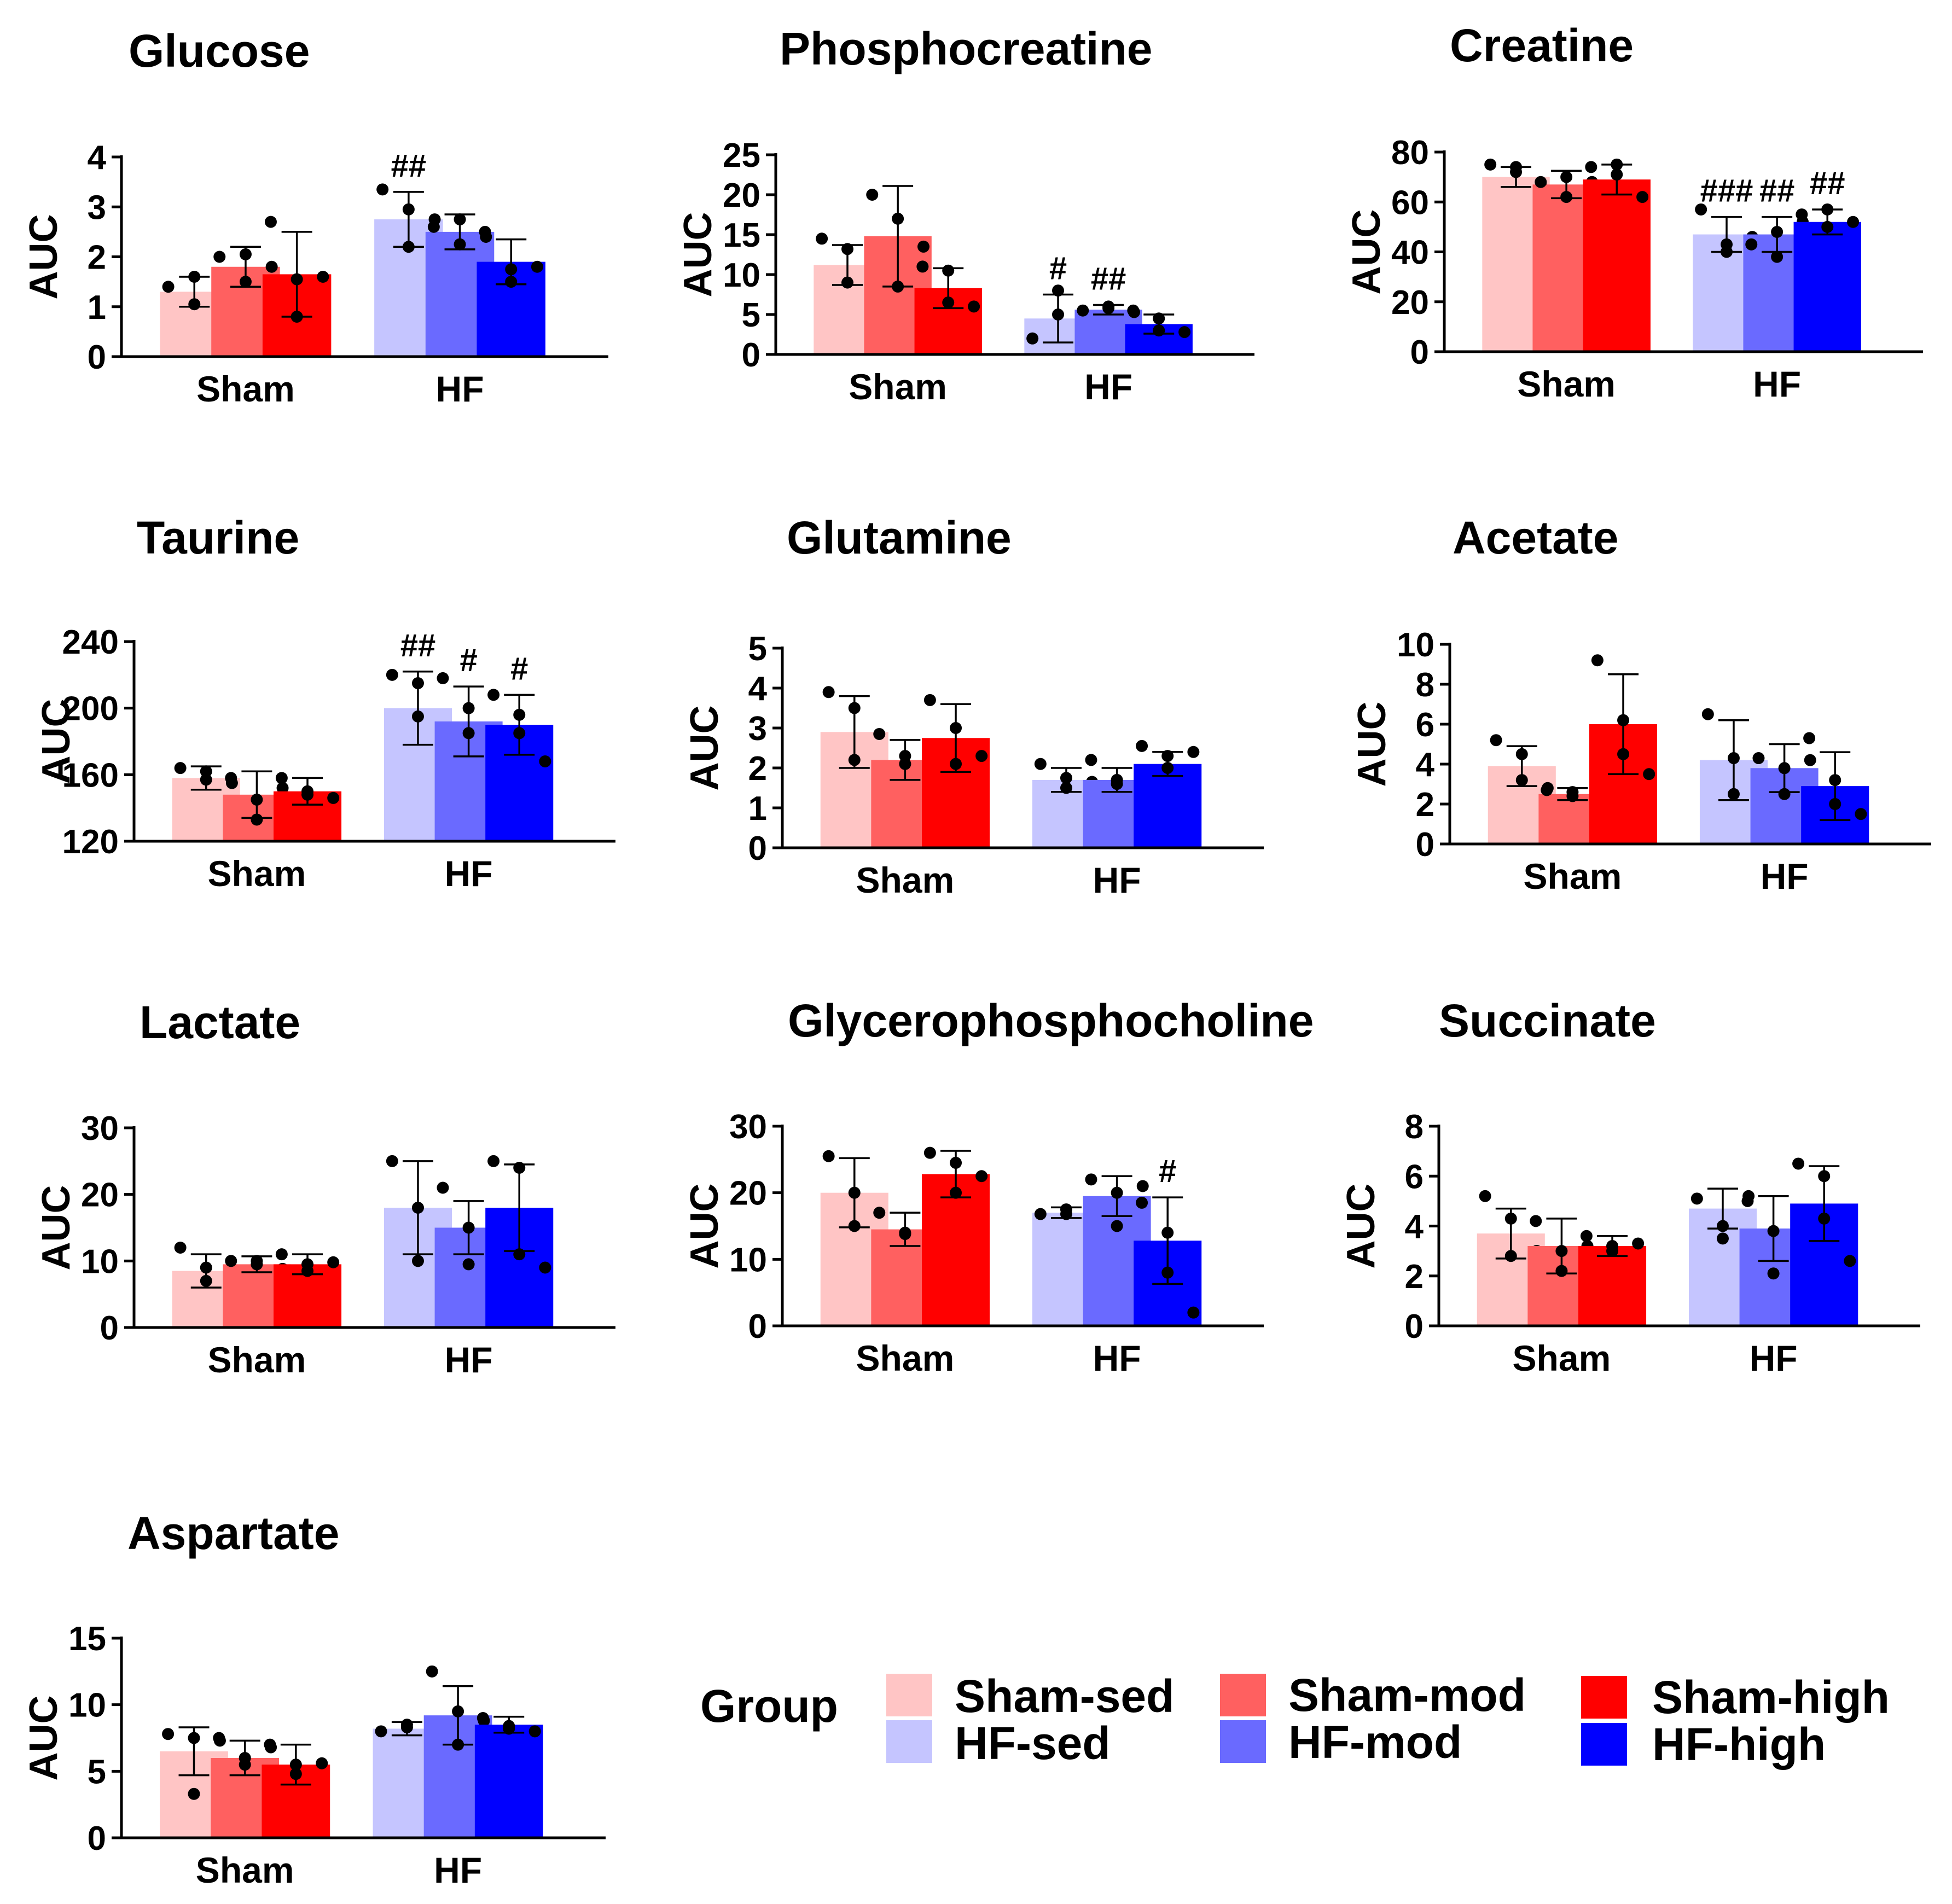  Describe the element at coordinates (90, 842) in the screenshot. I see `y-tick-label: 120` at that location.